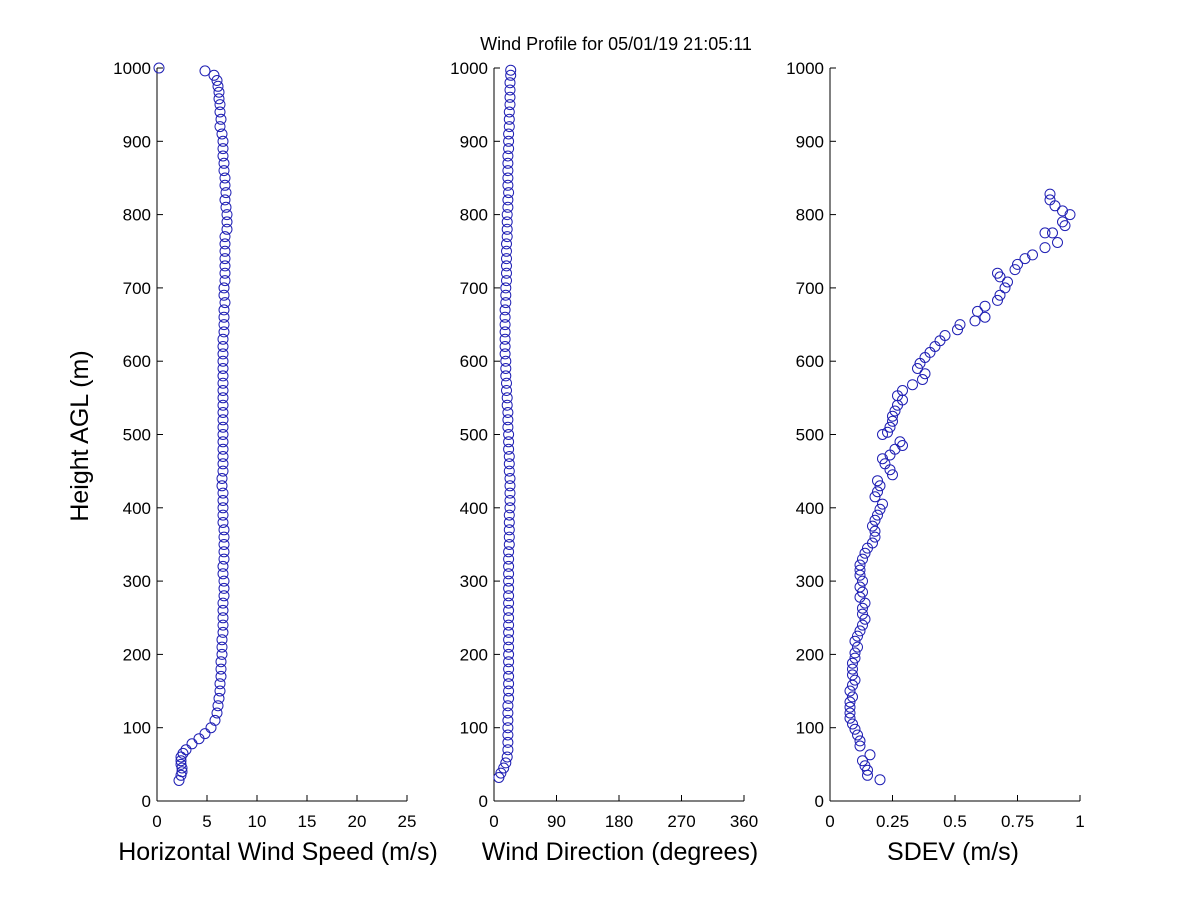 The height and width of the screenshot is (900, 1200). What do you see at coordinates (137, 361) in the screenshot?
I see `speed-y-tick-label: 600` at bounding box center [137, 361].